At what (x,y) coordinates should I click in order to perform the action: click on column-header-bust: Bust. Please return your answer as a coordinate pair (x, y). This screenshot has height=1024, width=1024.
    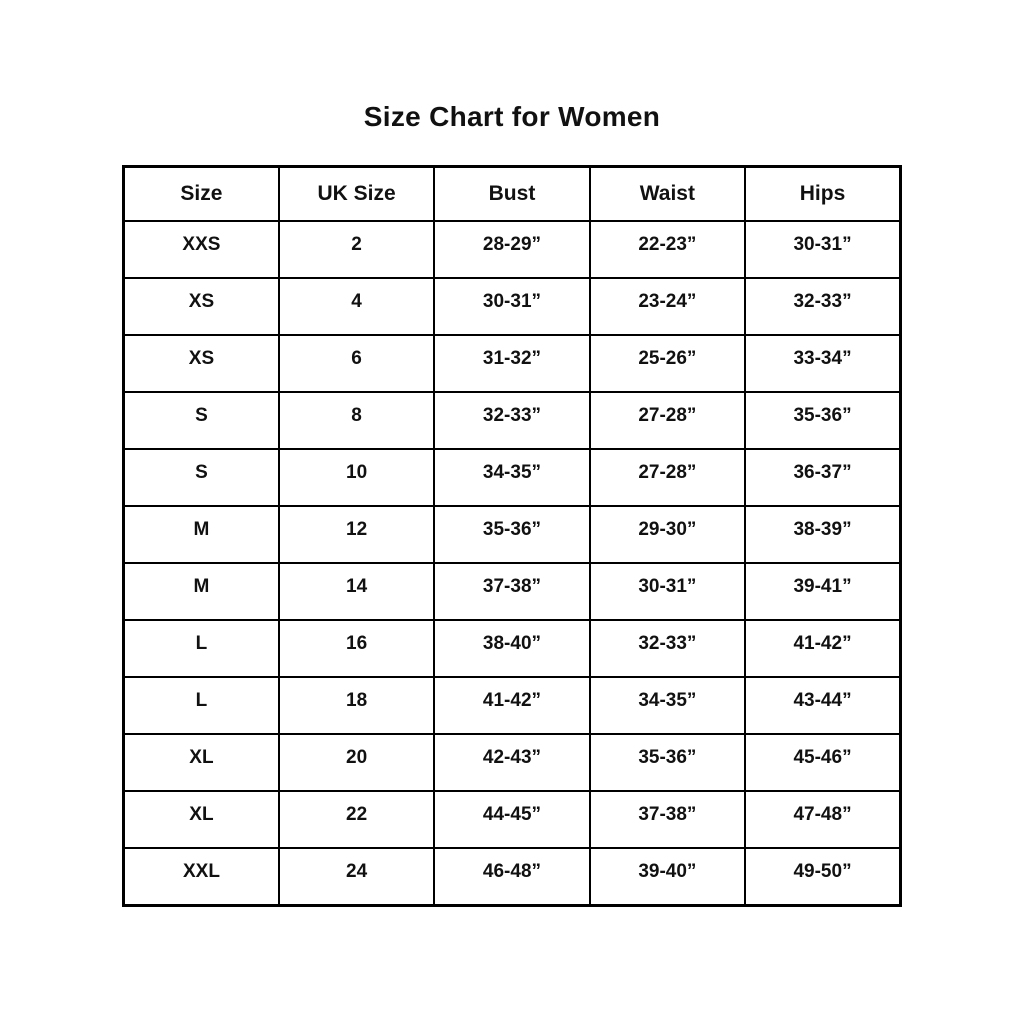
    Looking at the image, I should click on (512, 193).